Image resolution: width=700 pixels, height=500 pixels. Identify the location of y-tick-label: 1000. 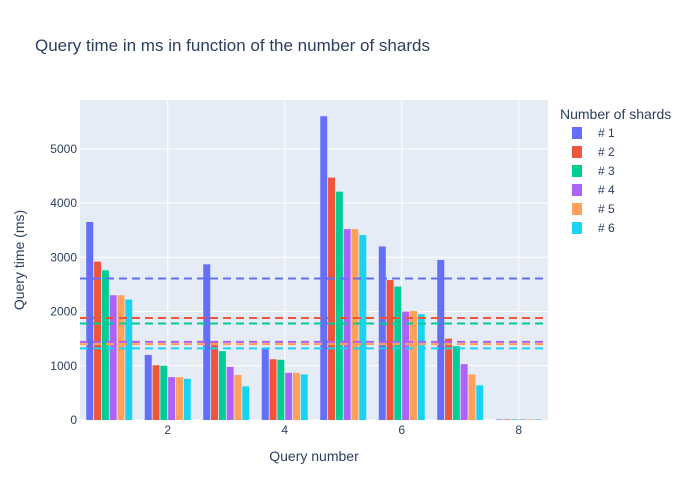
(63, 366).